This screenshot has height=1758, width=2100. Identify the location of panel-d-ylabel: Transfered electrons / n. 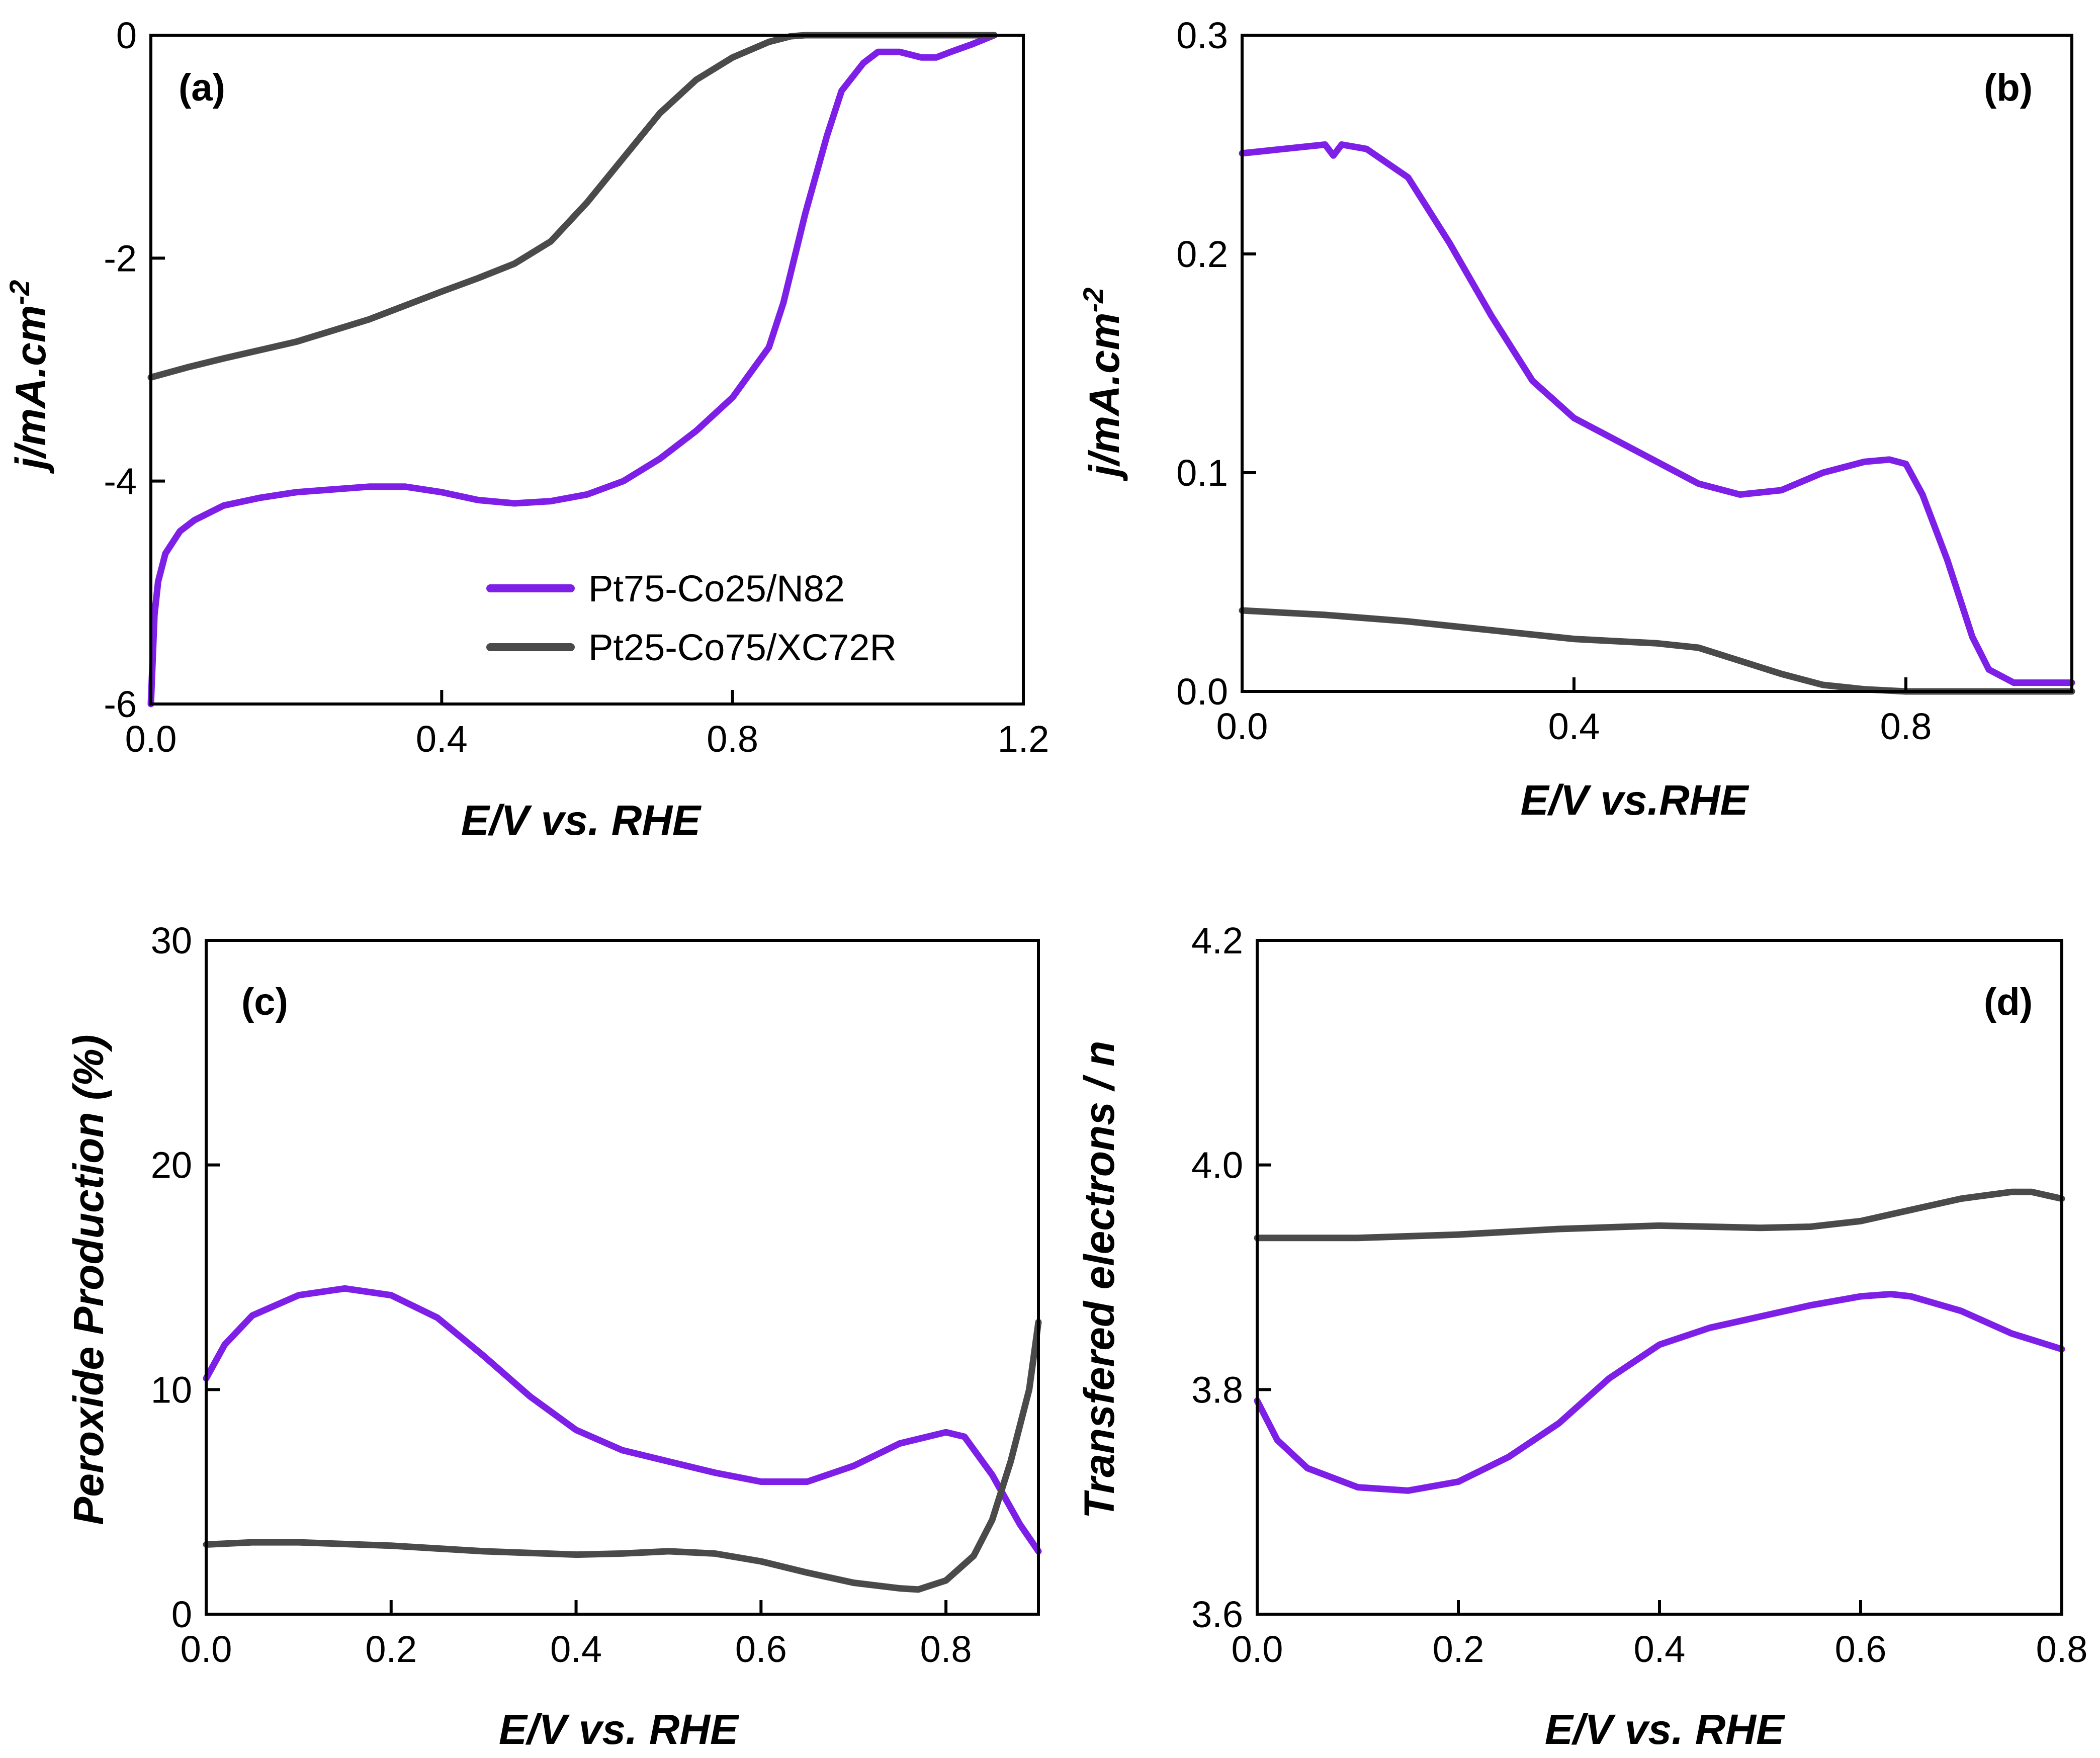
(1100, 1280).